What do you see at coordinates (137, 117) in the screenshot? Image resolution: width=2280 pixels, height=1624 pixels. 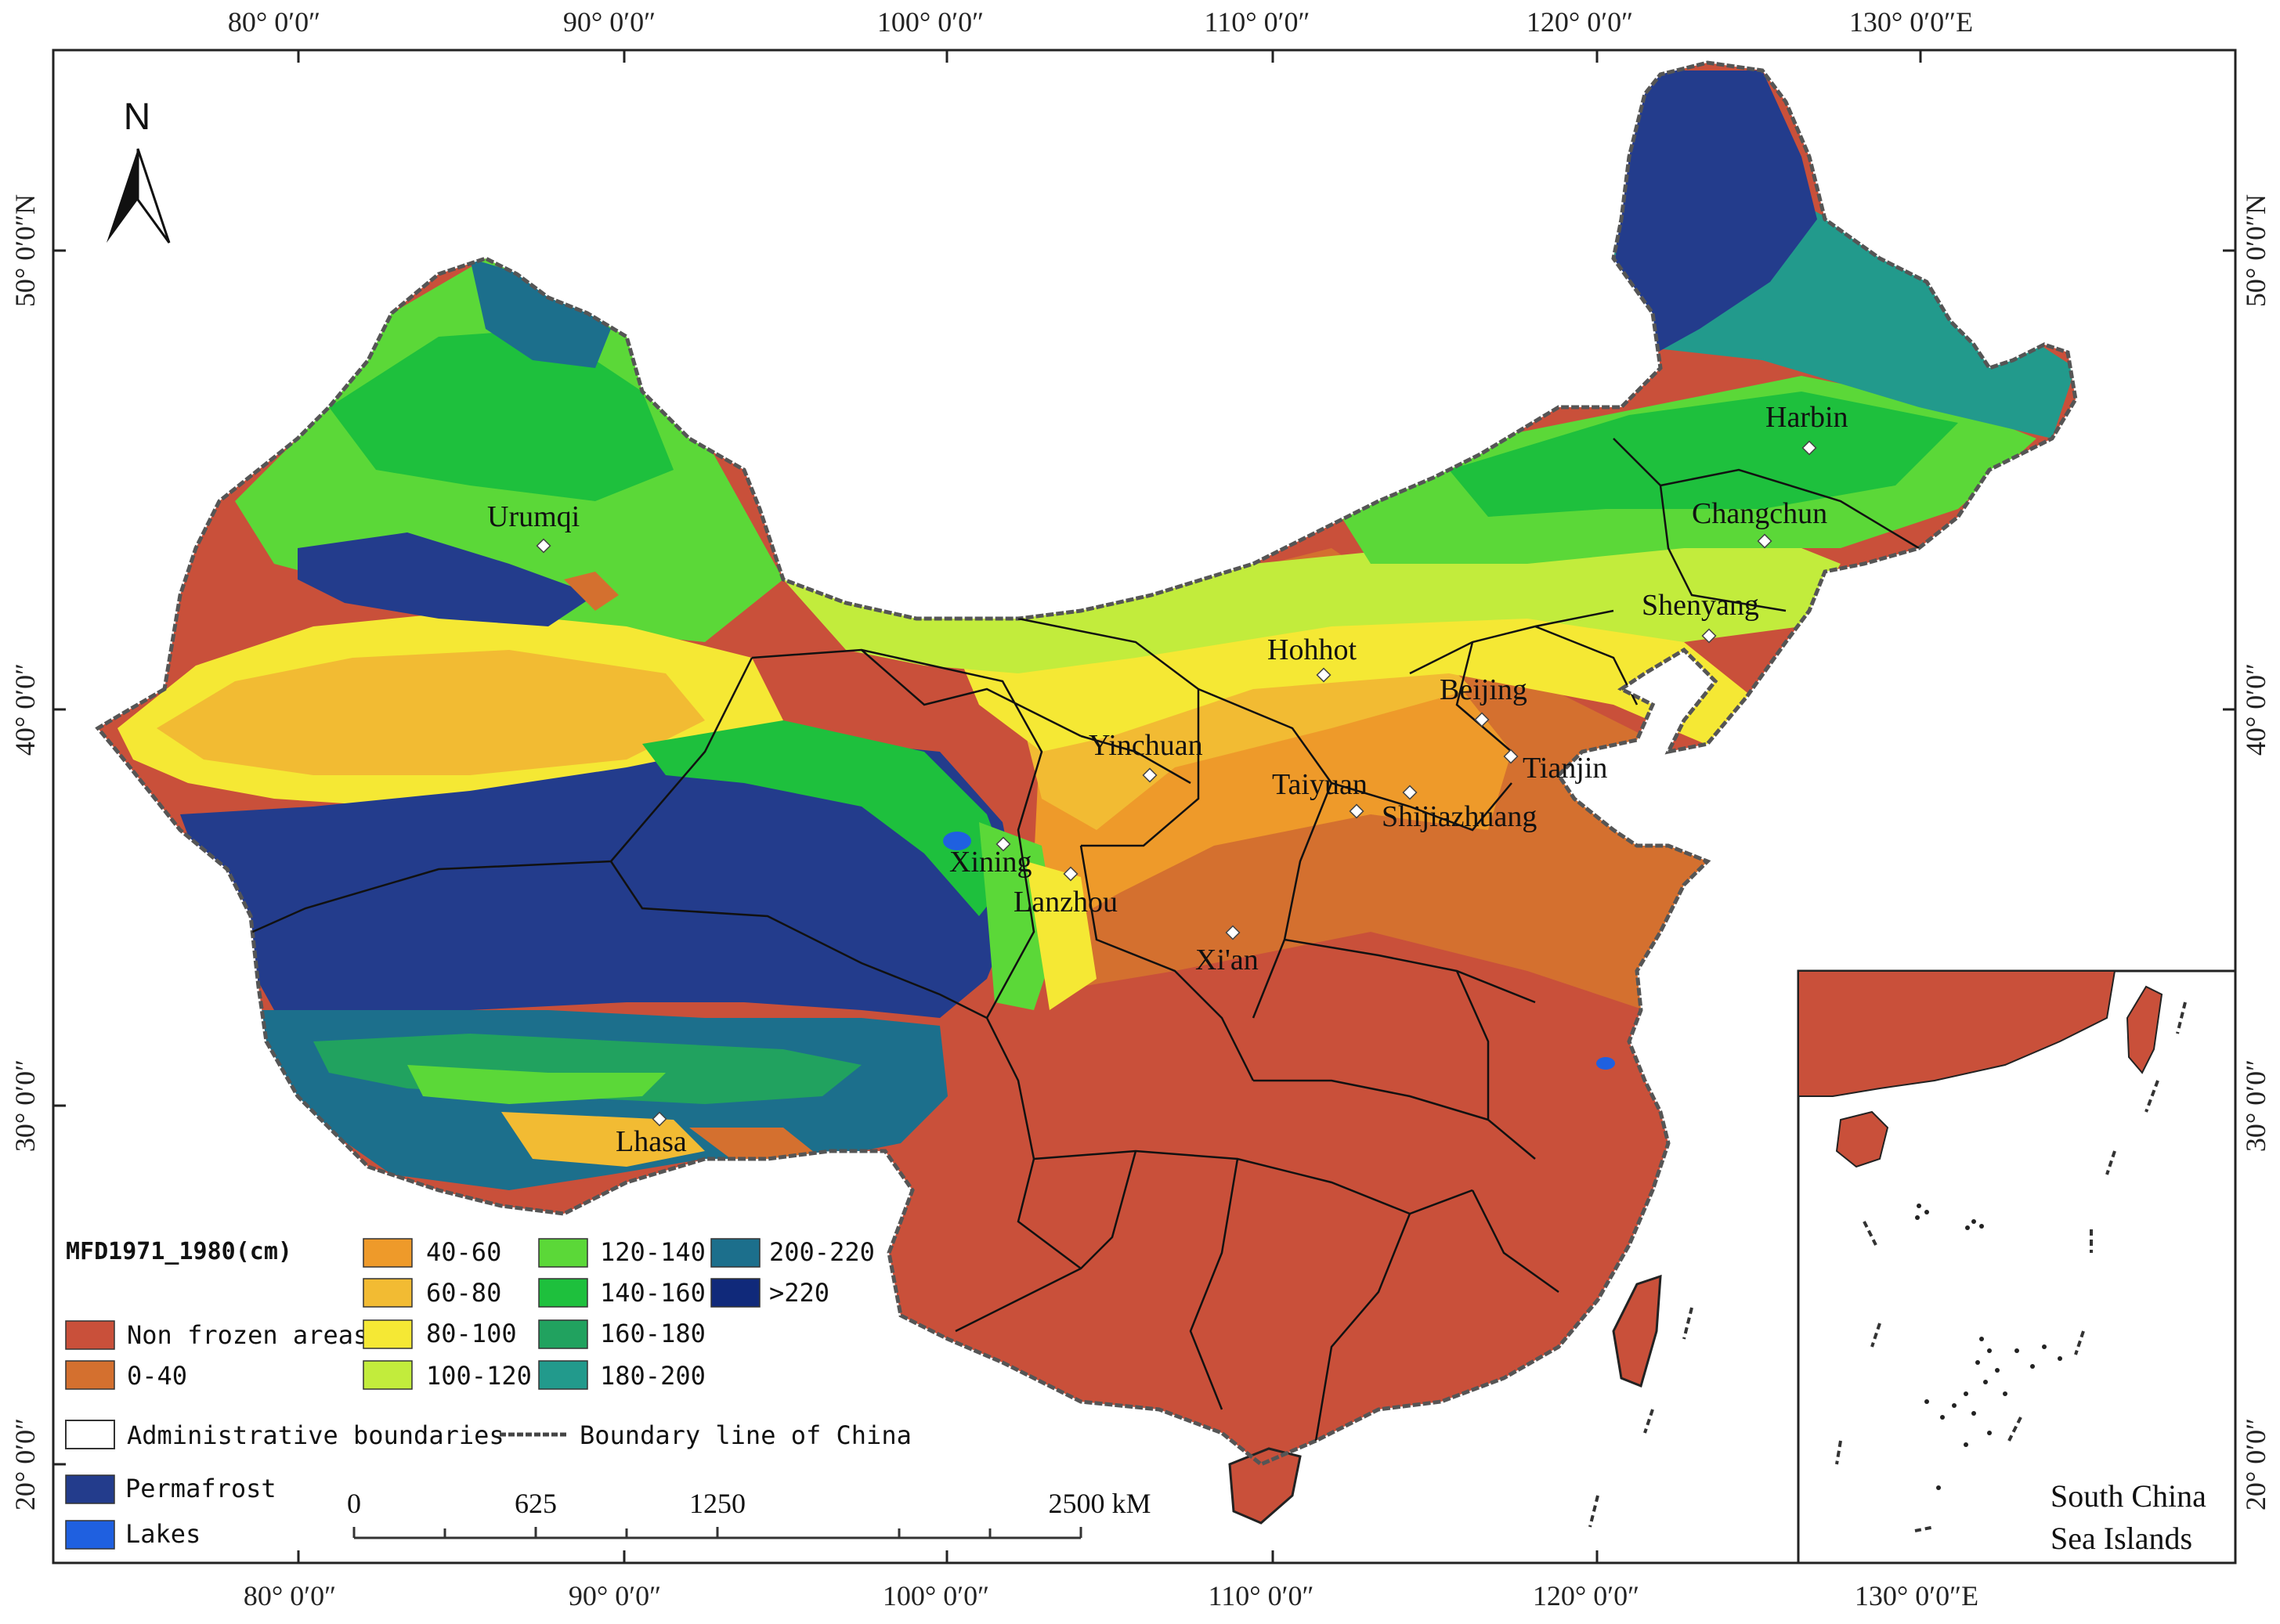 I see `svg-text: N` at bounding box center [137, 117].